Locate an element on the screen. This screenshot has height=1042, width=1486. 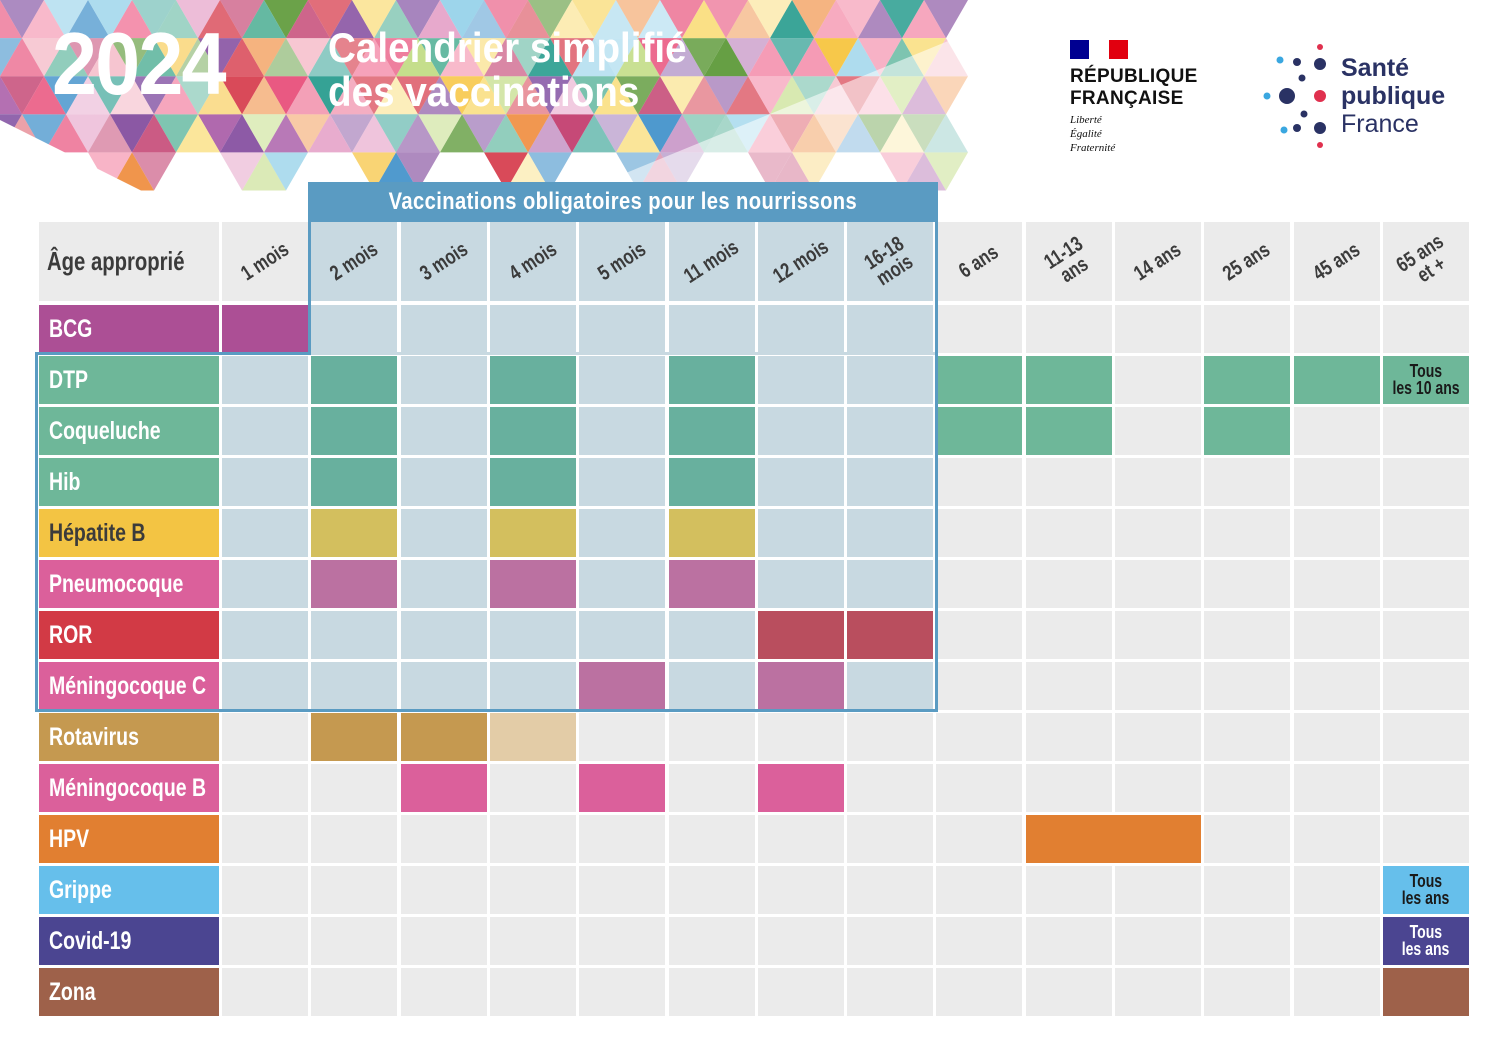
year-title: 2024 is located at coordinates (139, 63).